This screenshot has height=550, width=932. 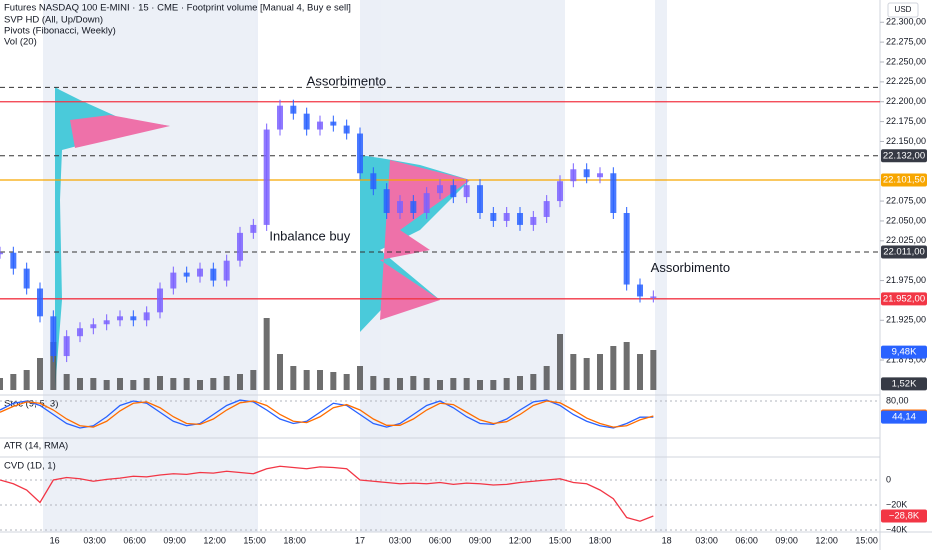 I want to click on currency-button, so click(x=903, y=10).